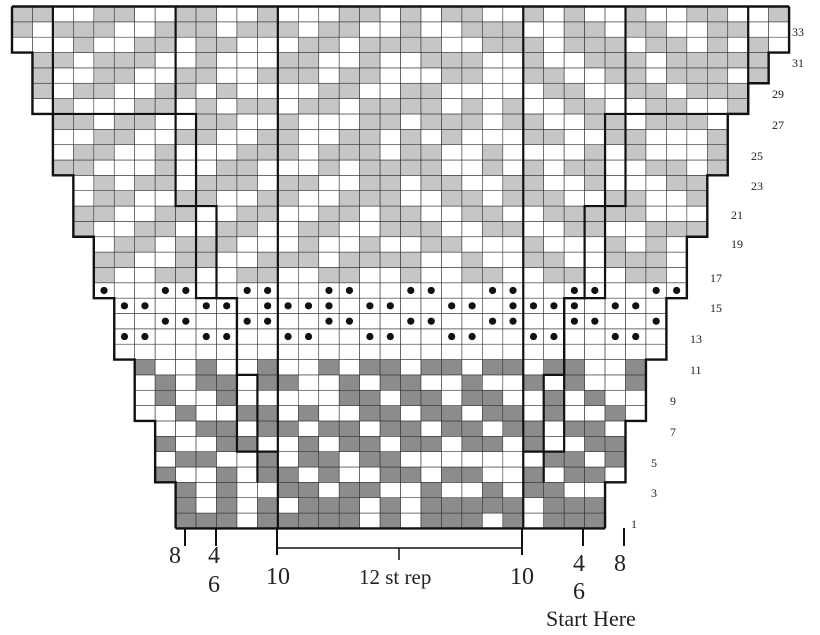  What do you see at coordinates (737, 244) in the screenshot?
I see `row-label-19: 19` at bounding box center [737, 244].